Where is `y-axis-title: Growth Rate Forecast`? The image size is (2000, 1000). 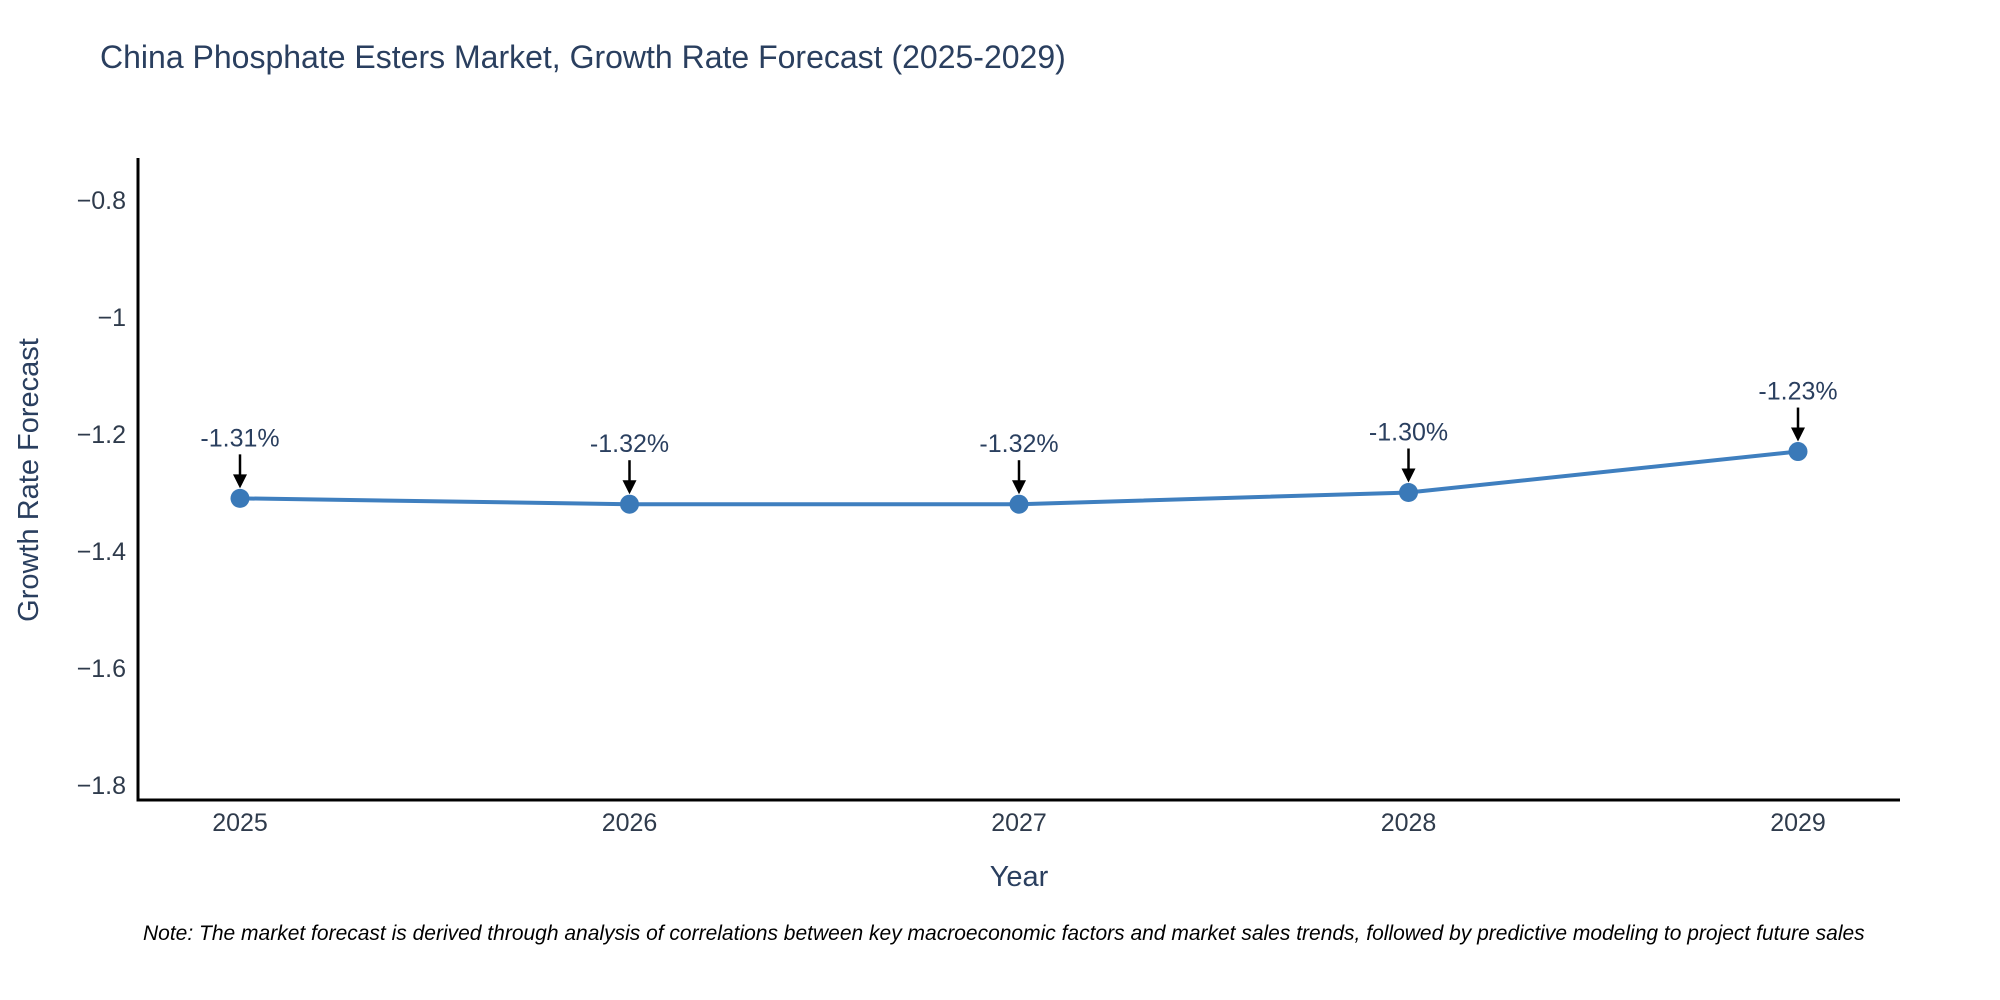
y-axis-title: Growth Rate Forecast is located at coordinates (29, 480).